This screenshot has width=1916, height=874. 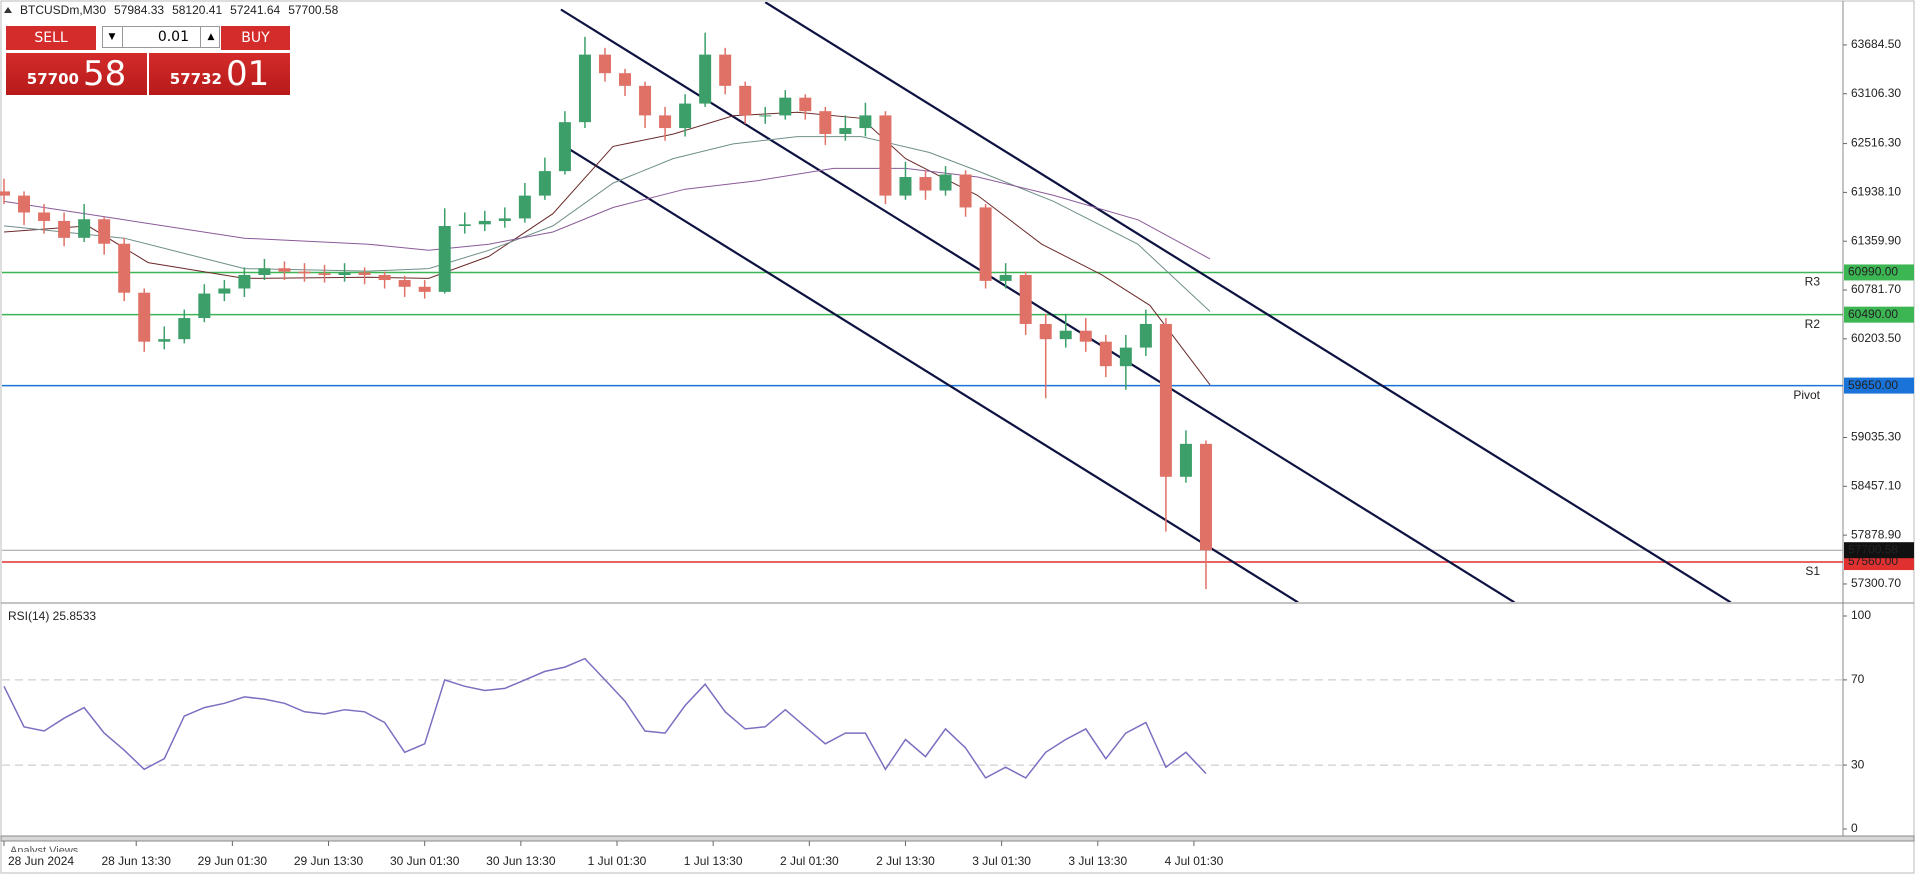 What do you see at coordinates (52, 616) in the screenshot?
I see `rsi-label: RSI(14) 25.8533` at bounding box center [52, 616].